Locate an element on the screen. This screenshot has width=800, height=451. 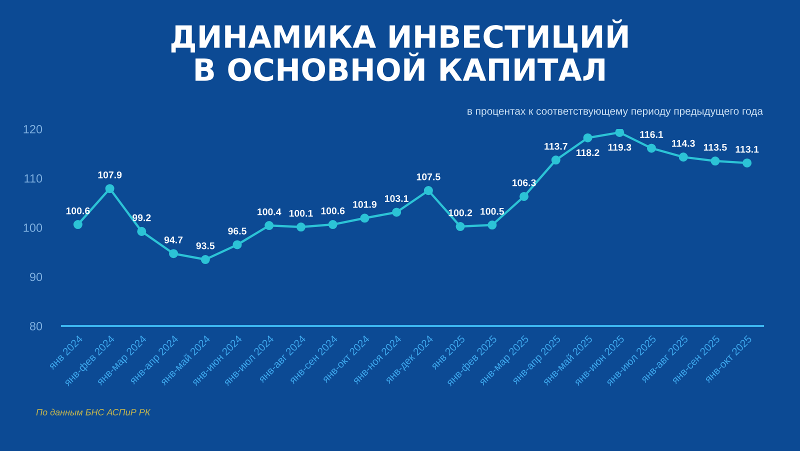
data-label: 101.9 is located at coordinates (365, 204).